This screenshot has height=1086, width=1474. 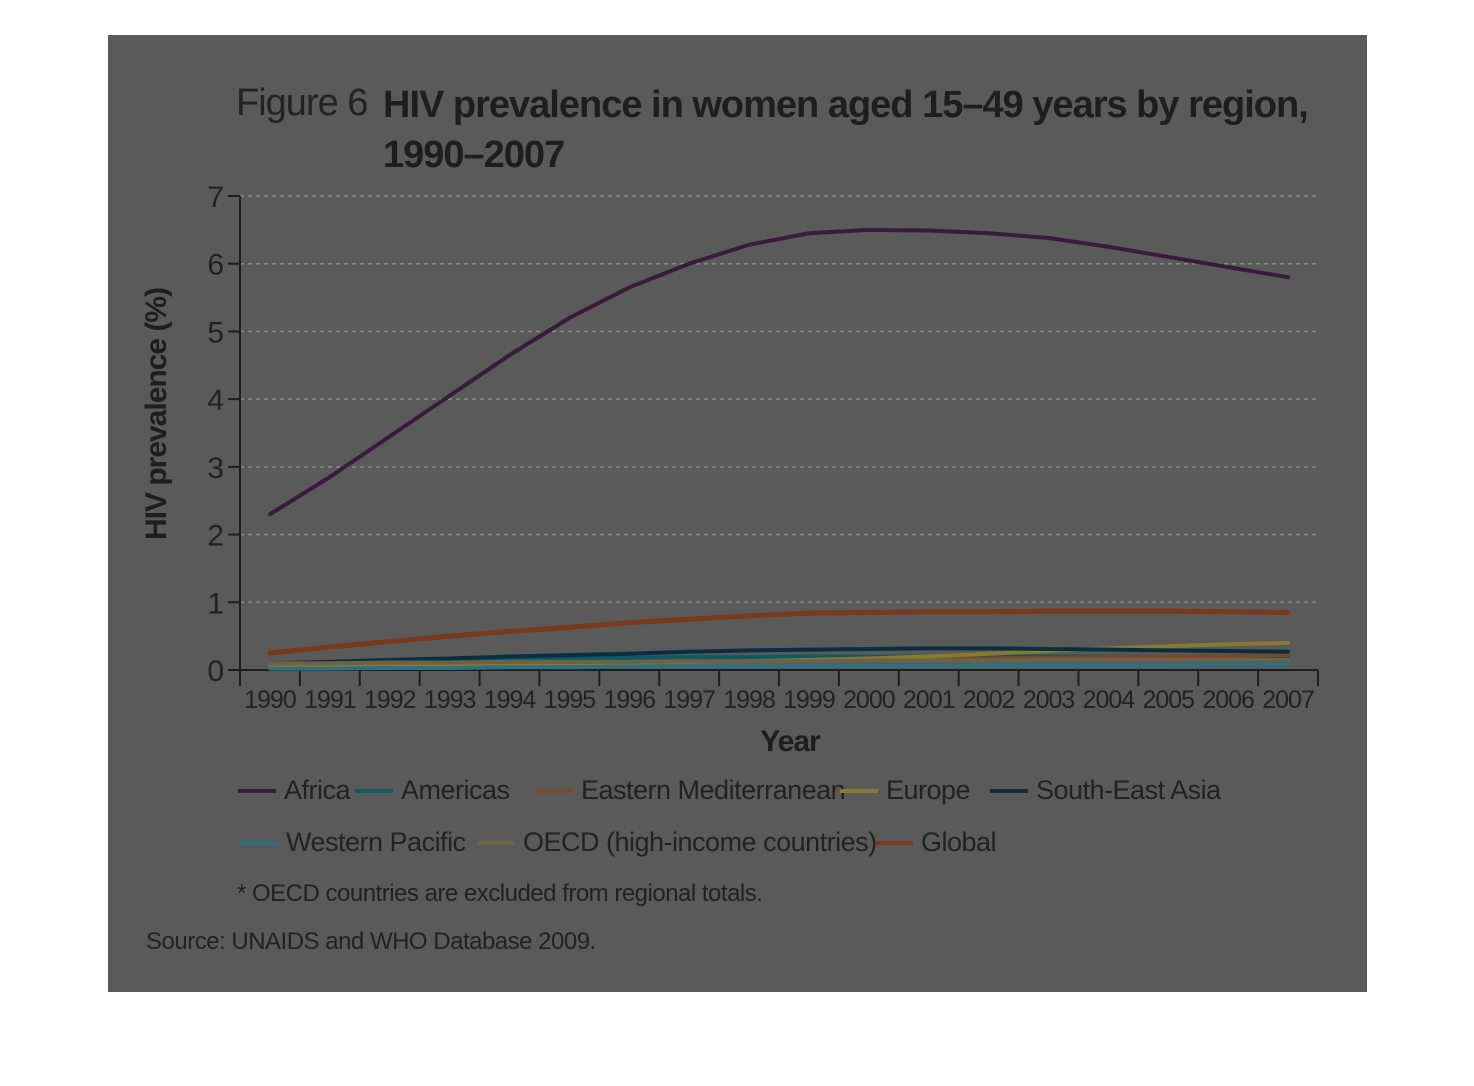 I want to click on x-tick-label: 1998, so click(x=749, y=700).